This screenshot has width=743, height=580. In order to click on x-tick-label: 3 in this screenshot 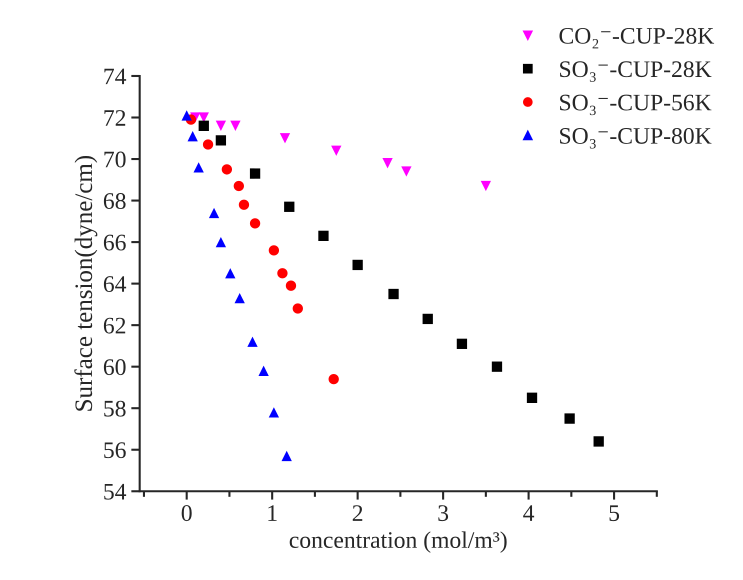, I will do `click(443, 513)`.